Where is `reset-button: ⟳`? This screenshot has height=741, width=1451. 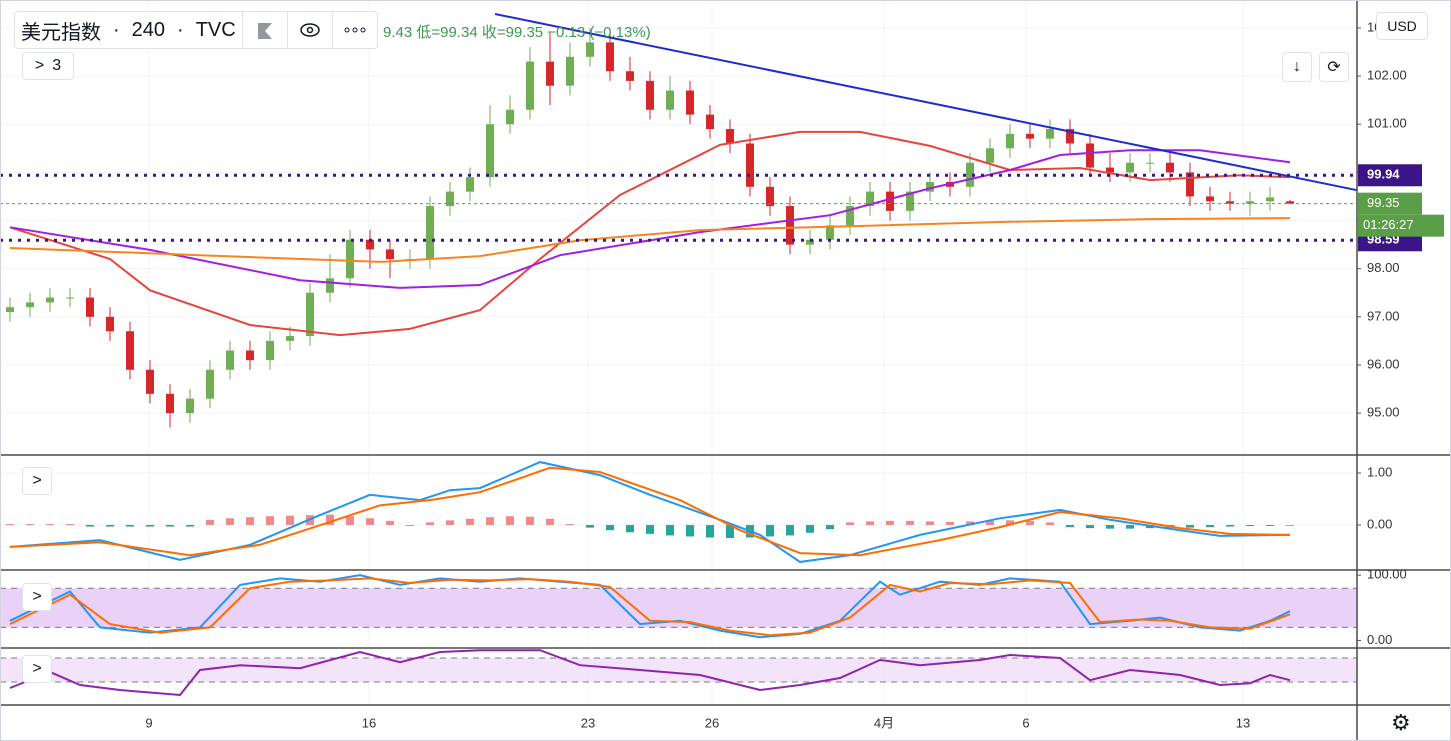
reset-button: ⟳ is located at coordinates (1334, 67).